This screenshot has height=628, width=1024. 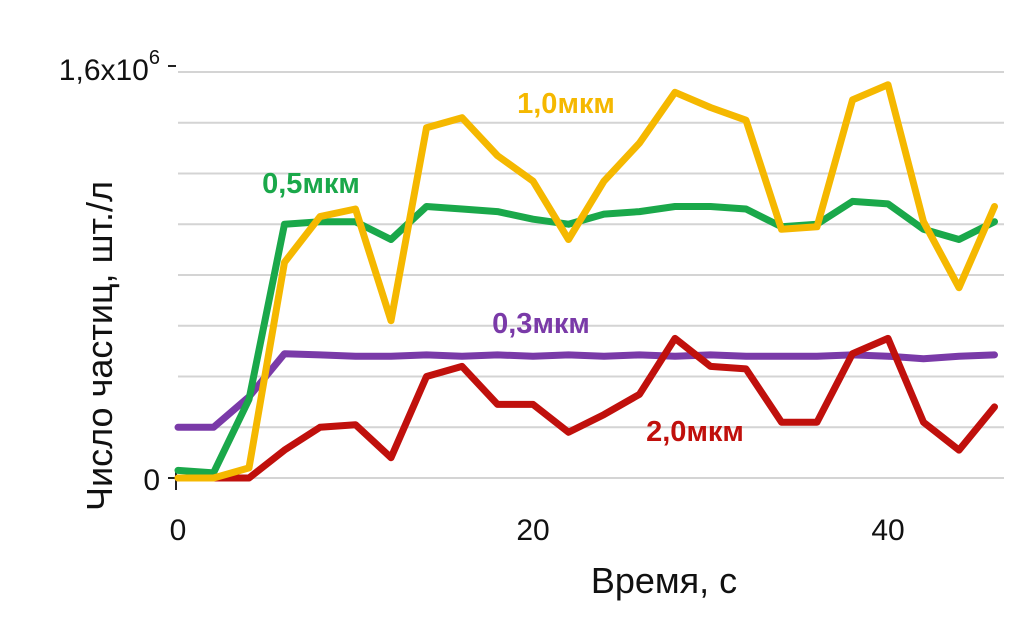 What do you see at coordinates (178, 530) in the screenshot?
I see `x-tick-label: 0` at bounding box center [178, 530].